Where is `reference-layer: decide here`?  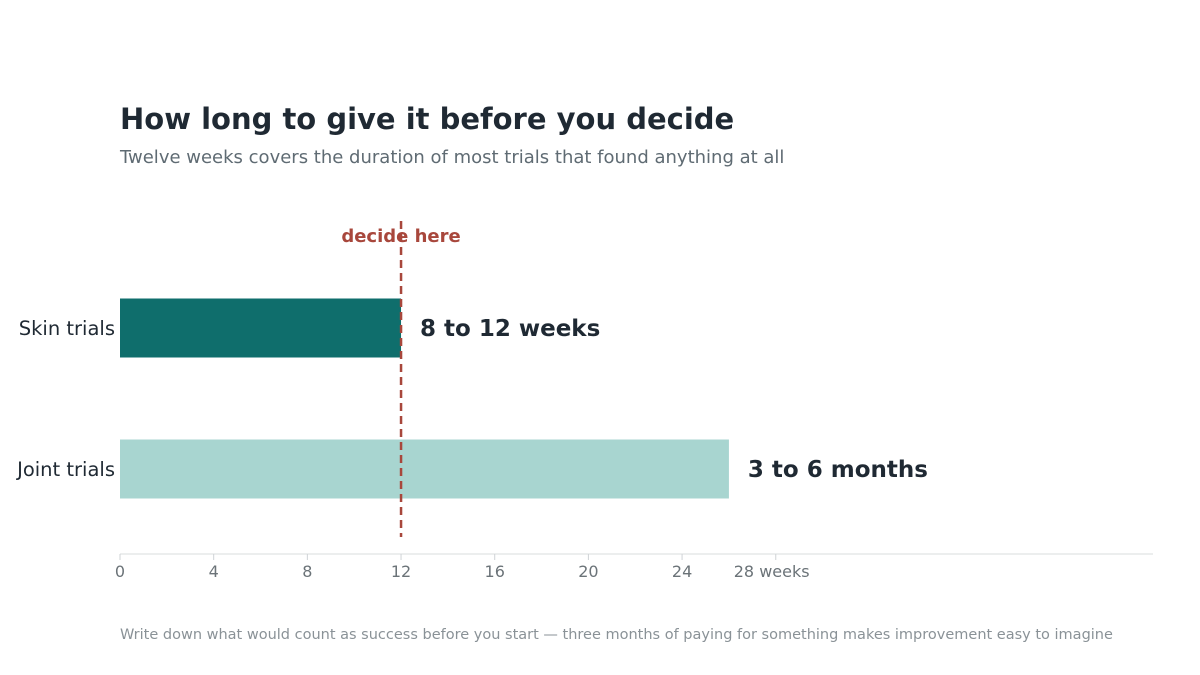
reference-layer: decide here is located at coordinates (401, 379).